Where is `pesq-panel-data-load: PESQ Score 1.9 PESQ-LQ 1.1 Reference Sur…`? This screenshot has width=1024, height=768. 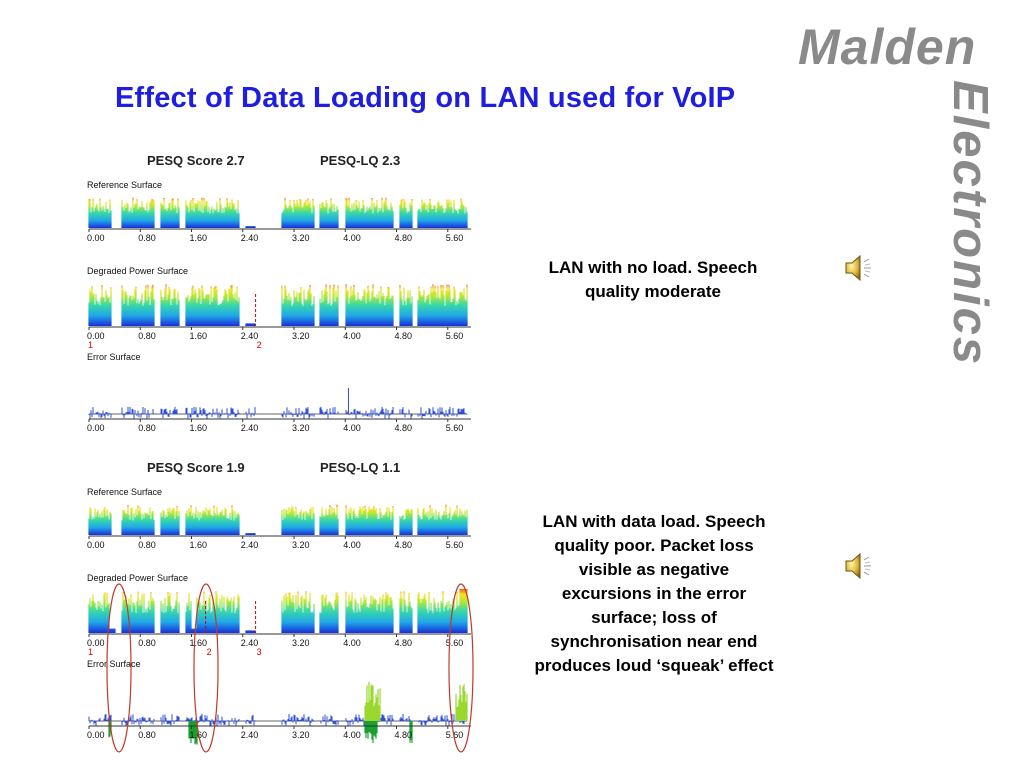 pesq-panel-data-load: PESQ Score 1.9 PESQ-LQ 1.1 Reference Sur… is located at coordinates (282, 602).